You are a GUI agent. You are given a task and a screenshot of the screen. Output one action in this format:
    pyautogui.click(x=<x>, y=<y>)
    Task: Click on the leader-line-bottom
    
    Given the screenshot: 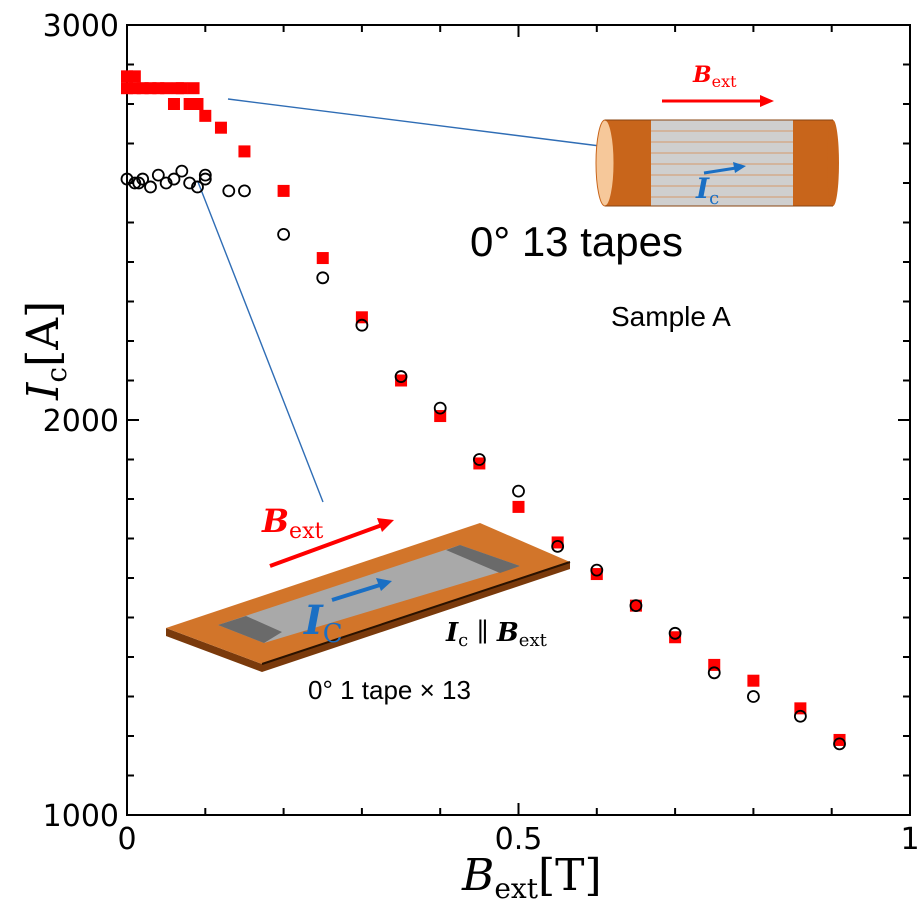 What is the action you would take?
    pyautogui.click(x=260, y=342)
    